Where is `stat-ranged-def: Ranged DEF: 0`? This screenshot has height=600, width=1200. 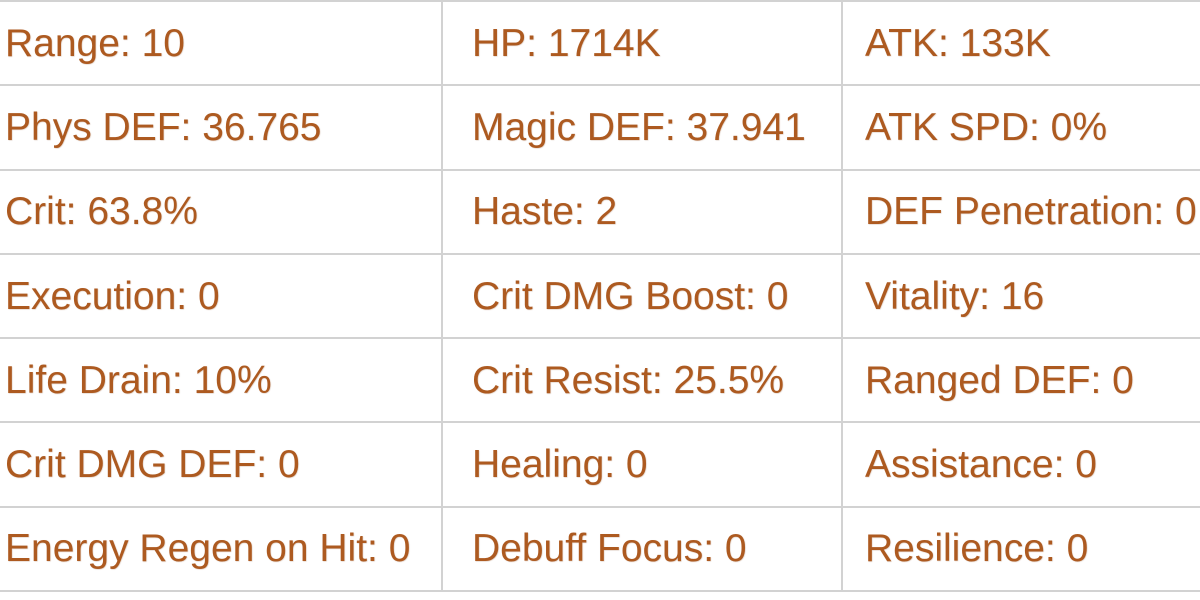
stat-ranged-def: Ranged DEF: 0 is located at coordinates (1020, 380).